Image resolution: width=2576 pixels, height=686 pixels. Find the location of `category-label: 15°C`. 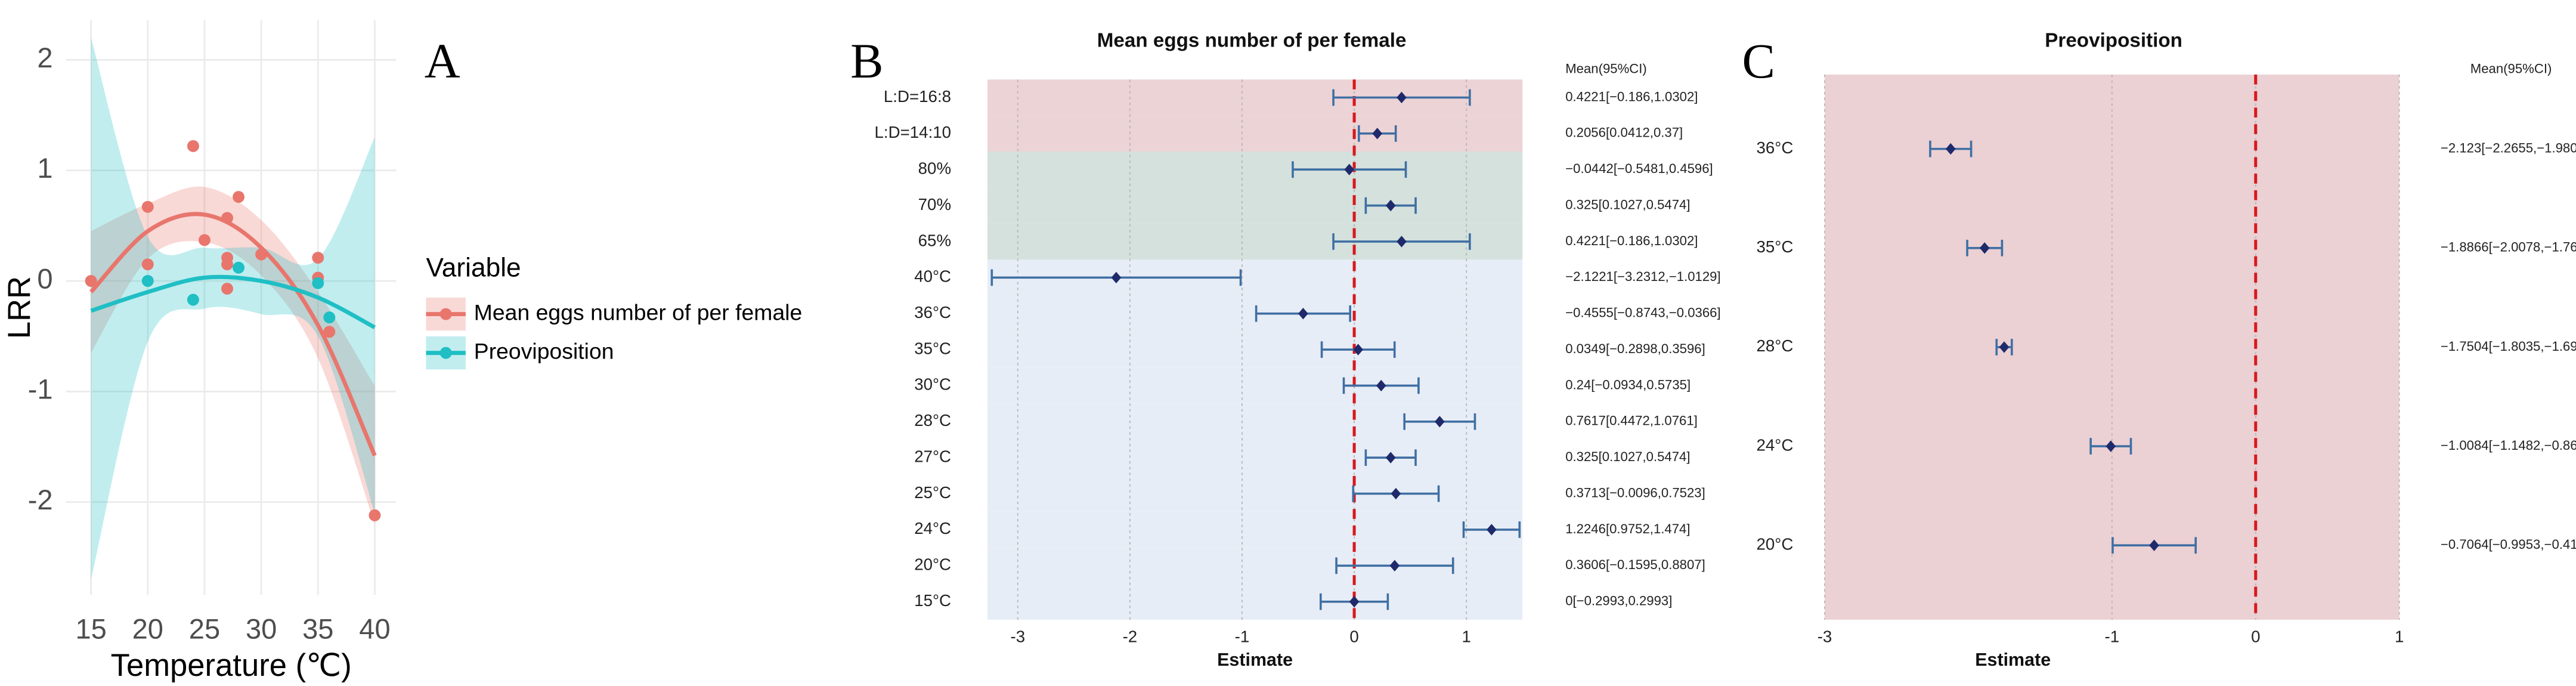

category-label: 15°C is located at coordinates (933, 600).